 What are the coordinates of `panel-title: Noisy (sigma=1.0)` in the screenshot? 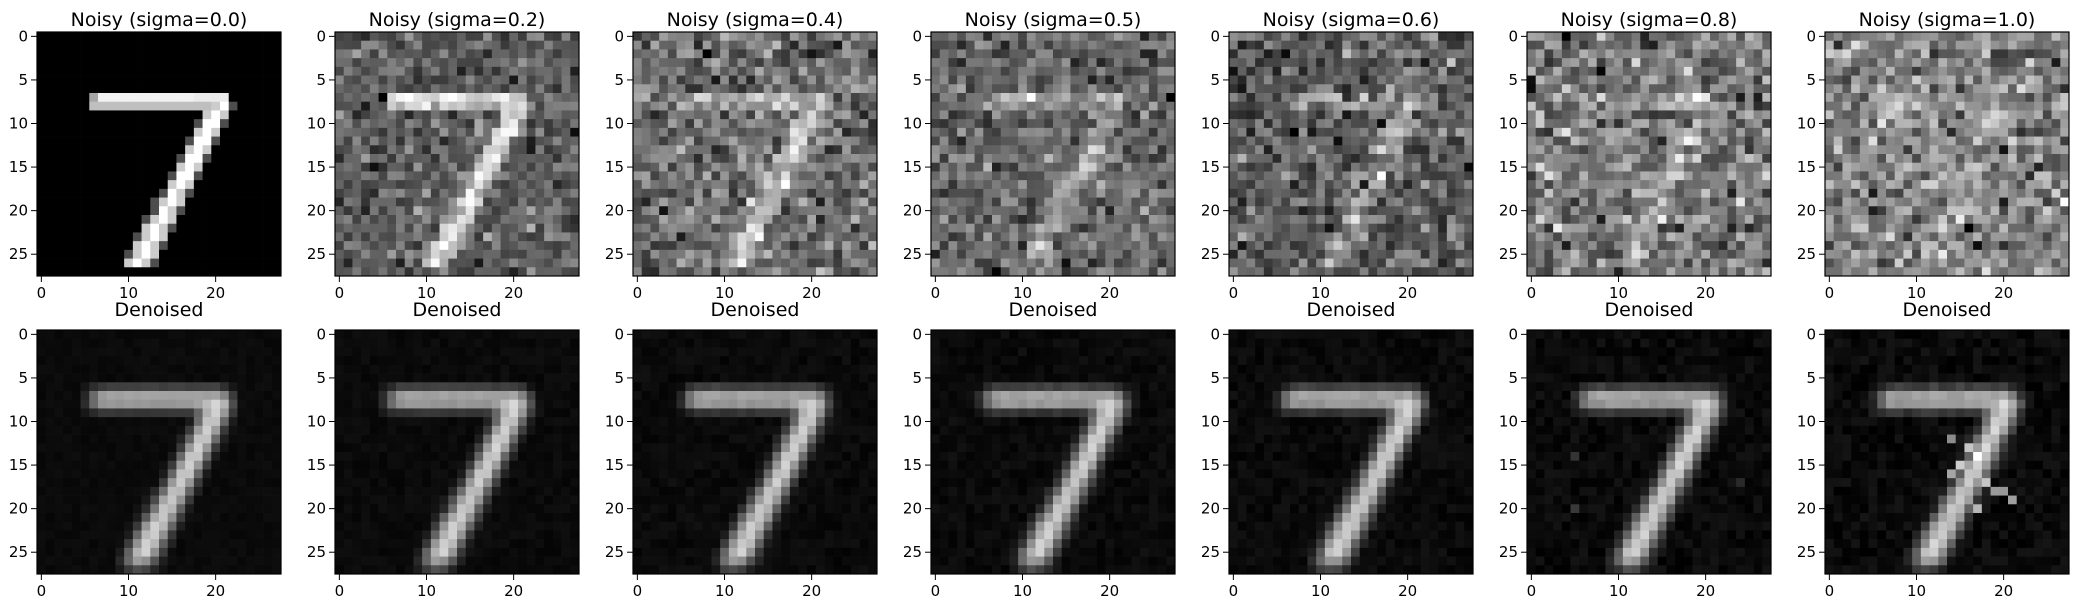 It's located at (1947, 20).